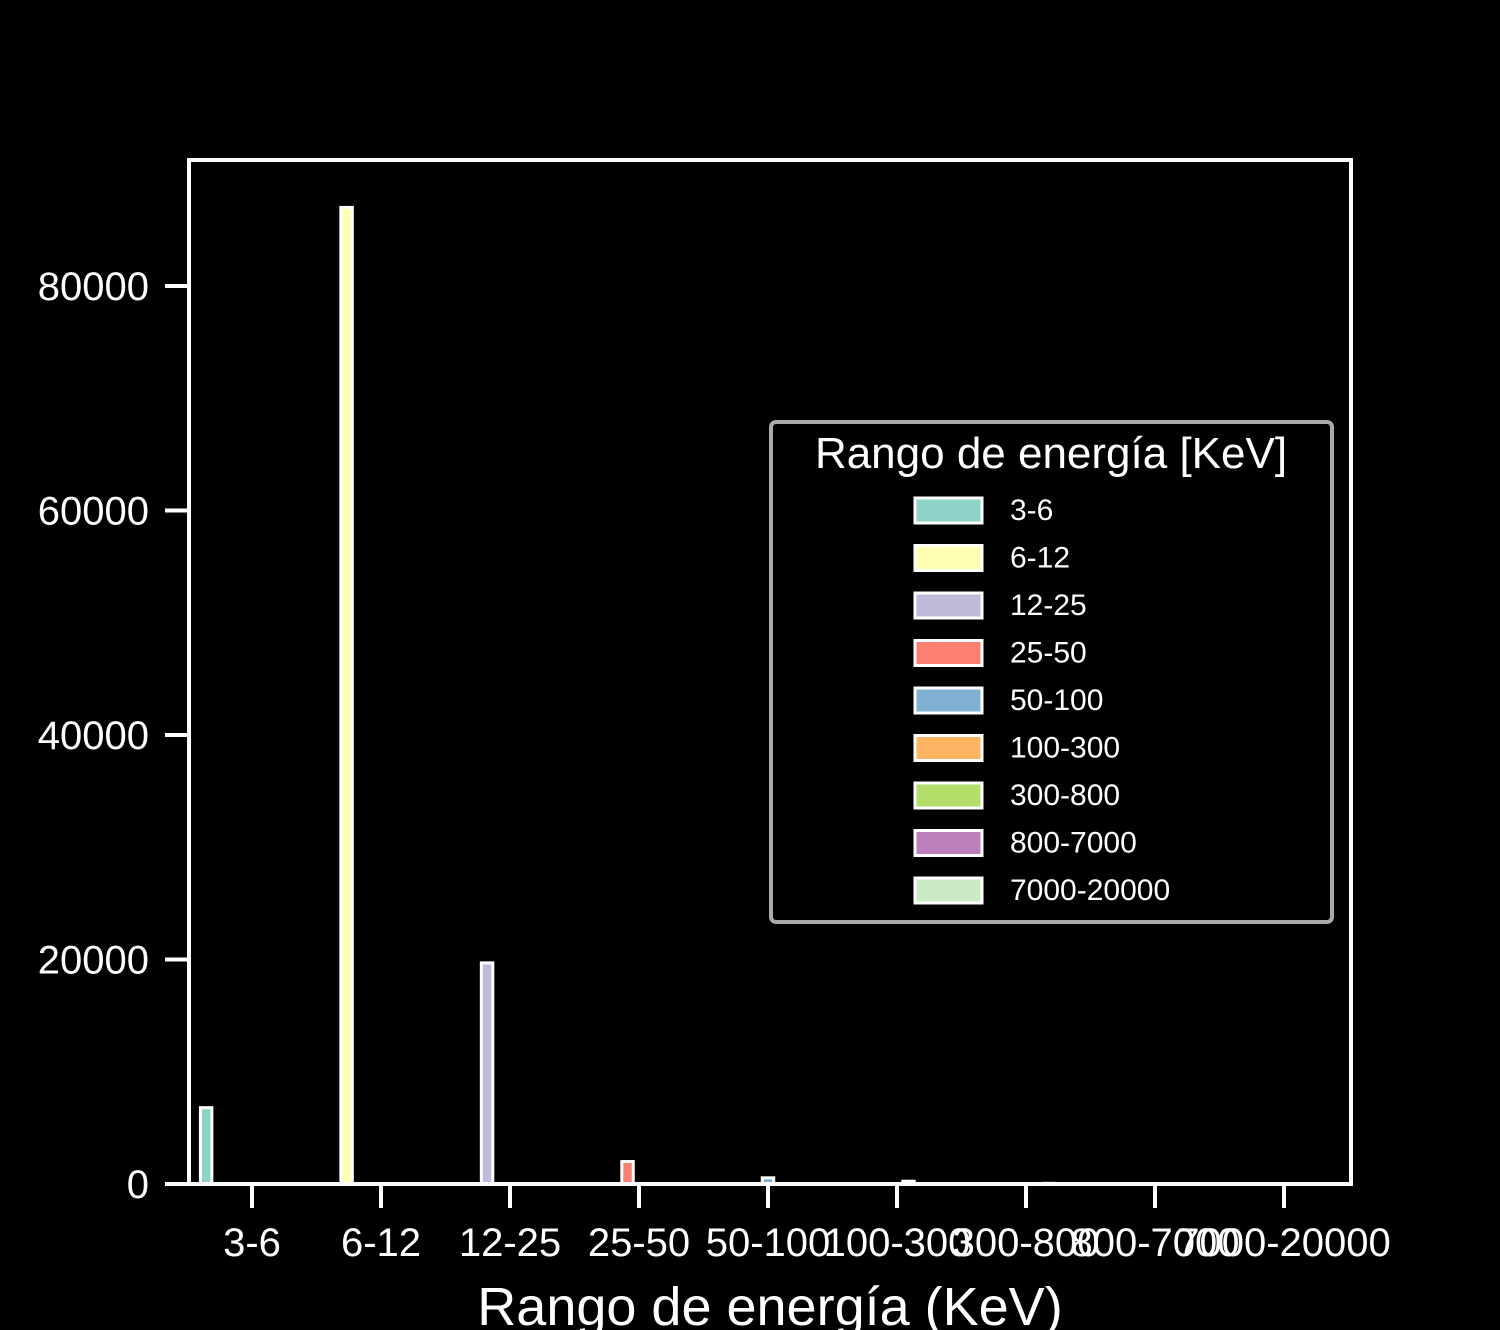 This screenshot has width=1500, height=1330. What do you see at coordinates (1048, 605) in the screenshot?
I see `legend-entry-label: 12-25` at bounding box center [1048, 605].